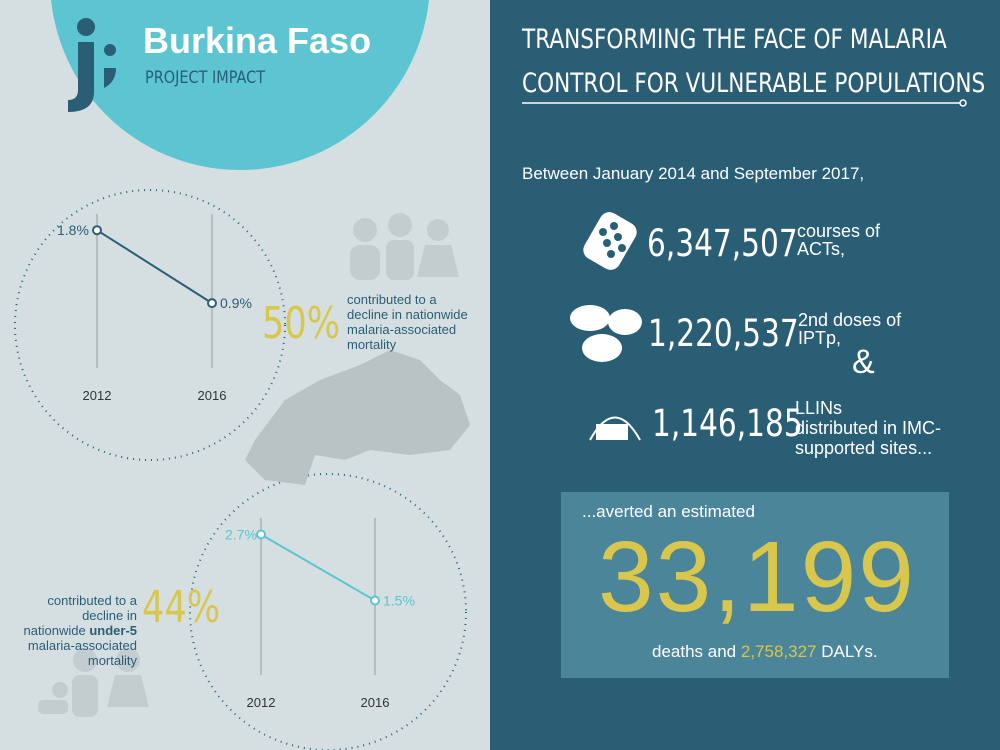 Image resolution: width=1000 pixels, height=750 pixels. I want to click on map, so click(357, 417).